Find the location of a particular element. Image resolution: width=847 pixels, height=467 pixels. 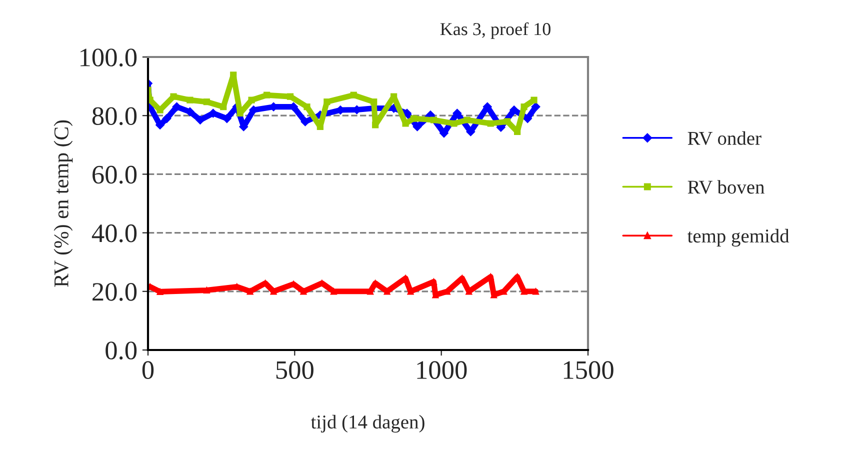

y-tick-label: 60.0 is located at coordinates (114, 175).